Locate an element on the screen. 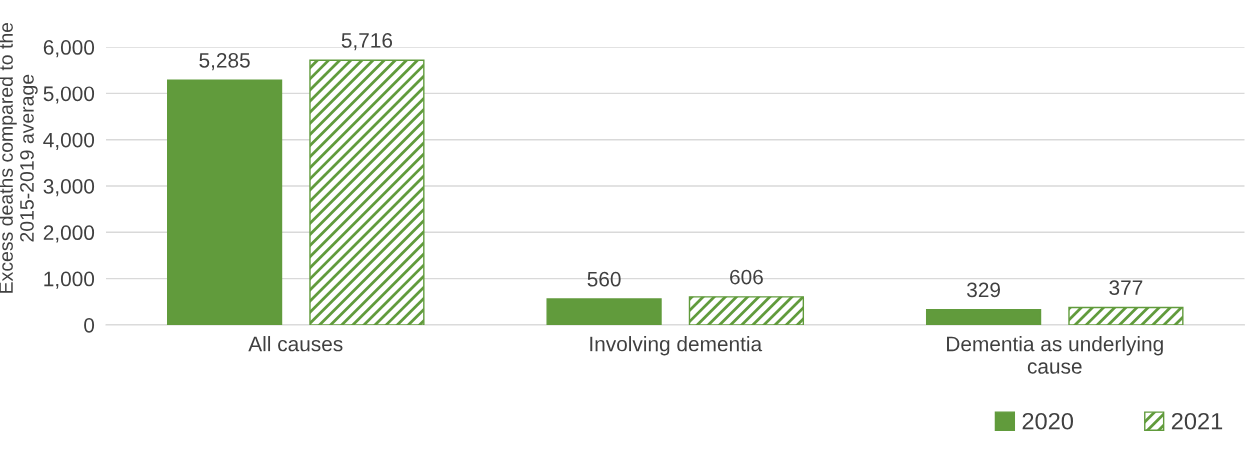 The width and height of the screenshot is (1247, 457). x-tick-label: All causes is located at coordinates (295, 344).